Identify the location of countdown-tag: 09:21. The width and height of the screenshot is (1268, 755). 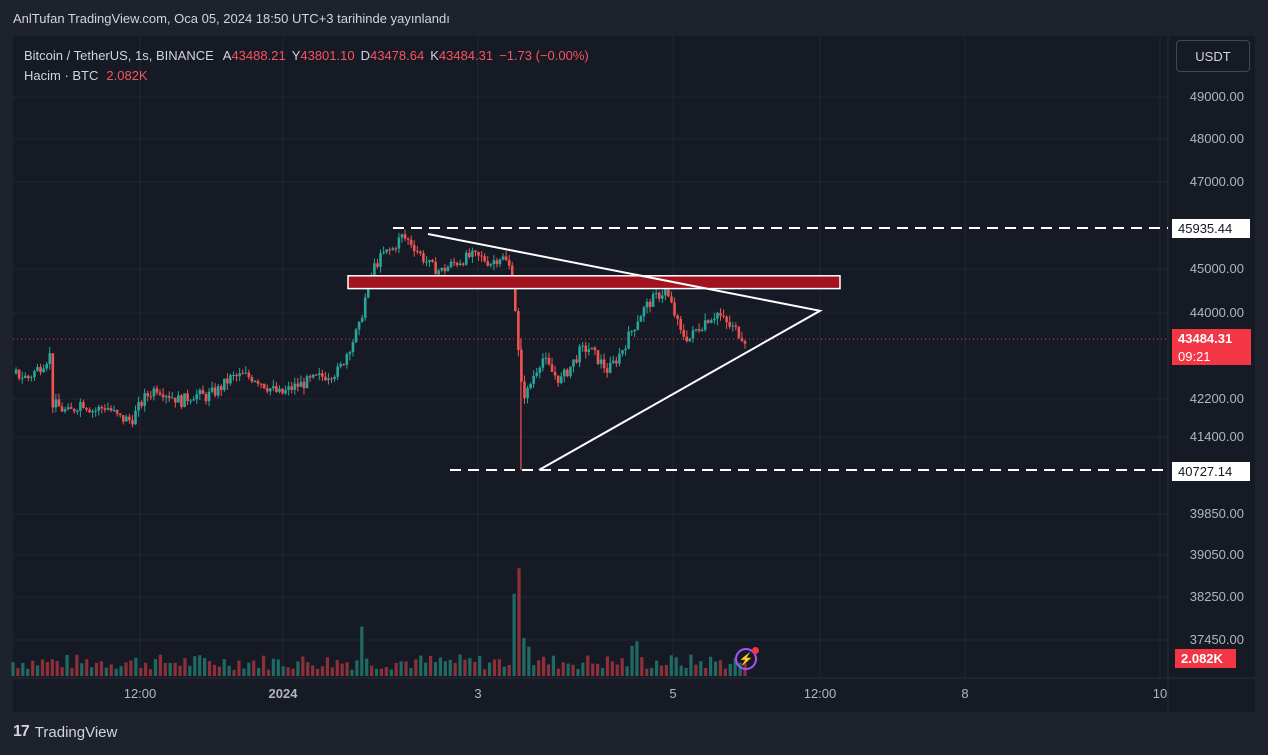
(1211, 356).